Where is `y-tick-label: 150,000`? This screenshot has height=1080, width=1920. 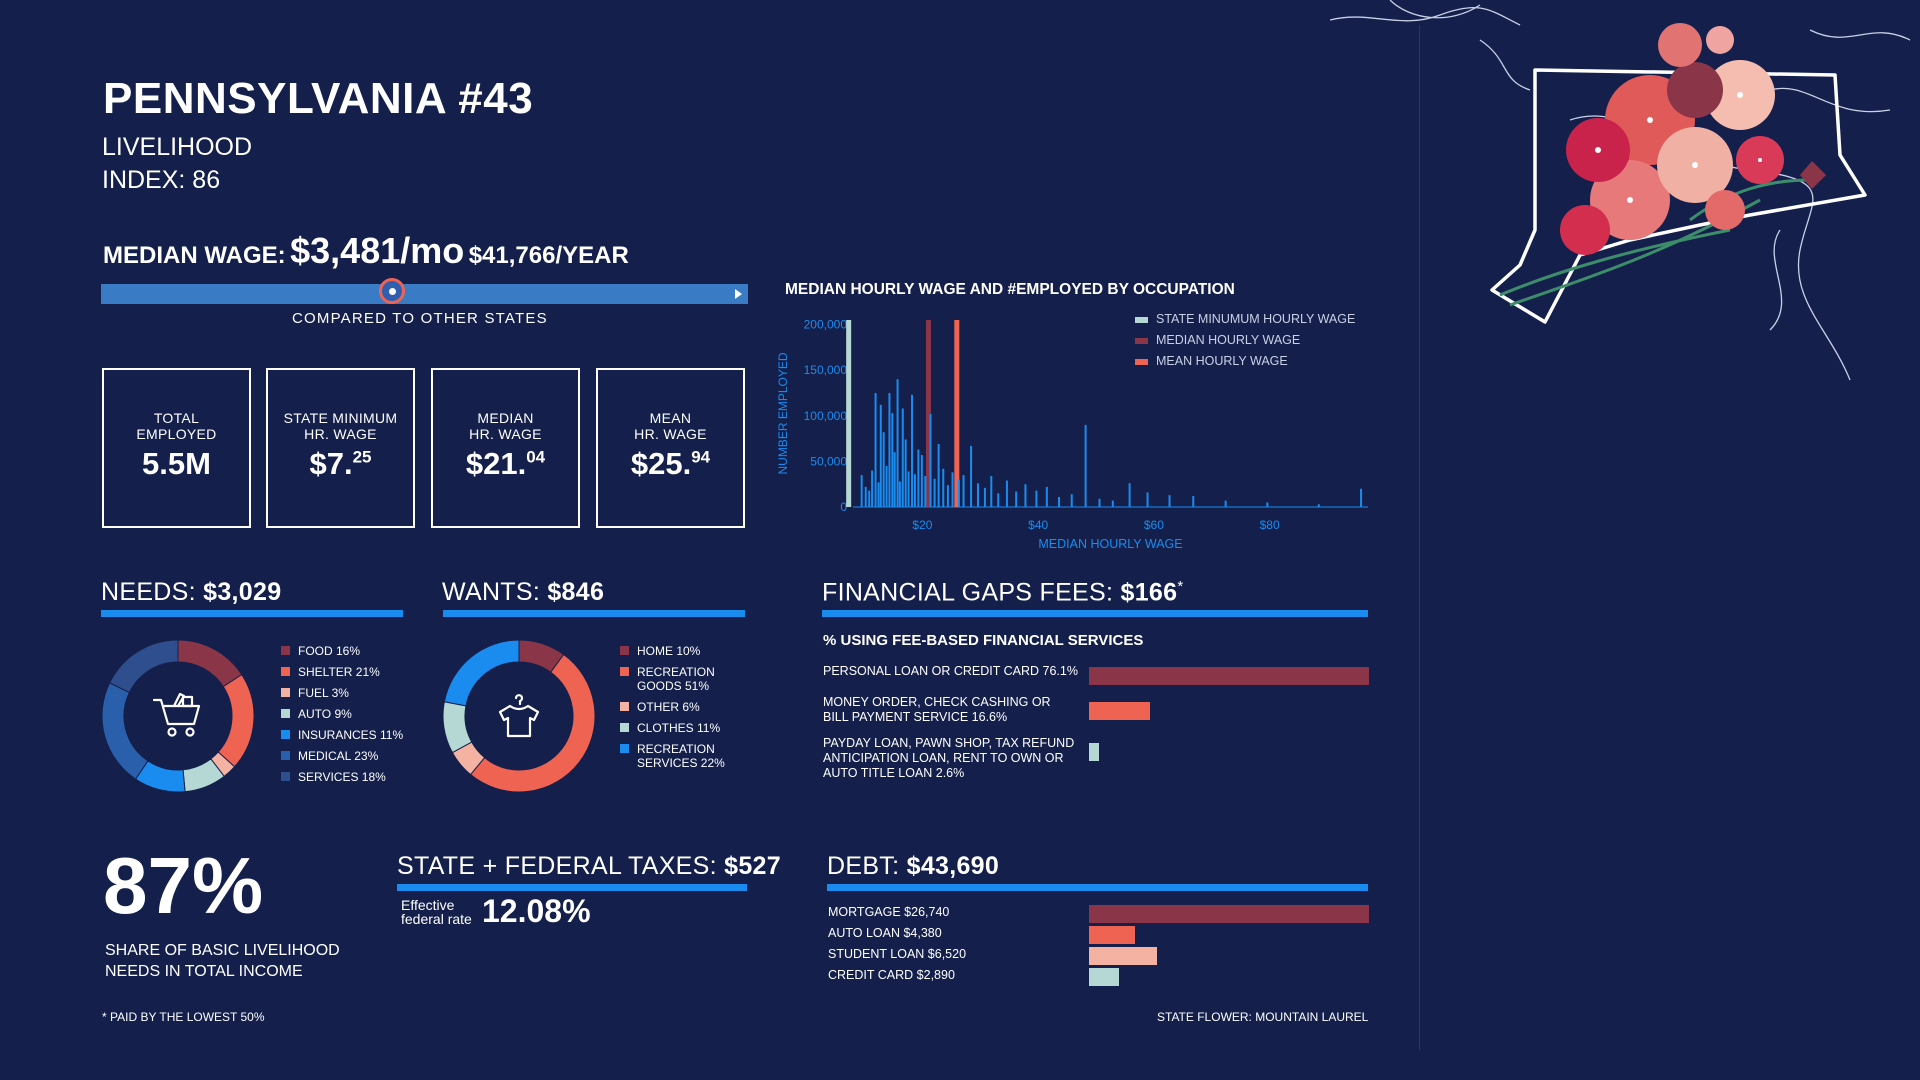
y-tick-label: 150,000 is located at coordinates (826, 370).